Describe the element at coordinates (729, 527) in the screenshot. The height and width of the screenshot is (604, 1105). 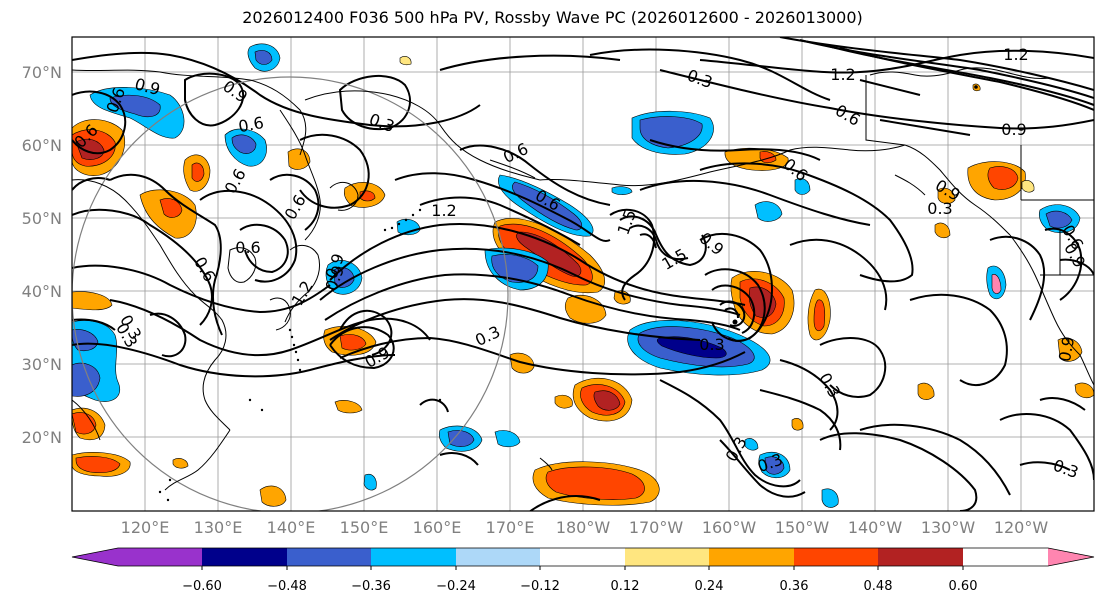
I see `lon-label: 160°W` at that location.